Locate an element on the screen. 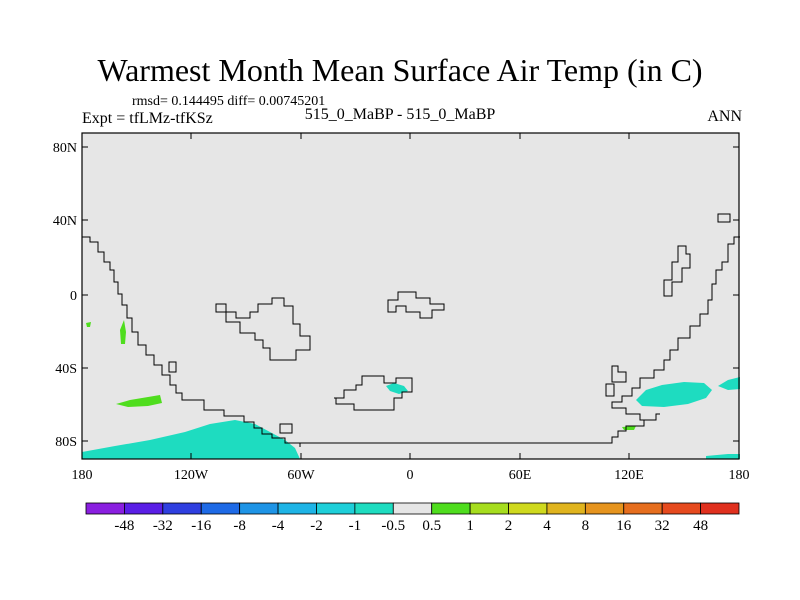 The image size is (800, 600). lat-label-0: 0 is located at coordinates (73, 296).